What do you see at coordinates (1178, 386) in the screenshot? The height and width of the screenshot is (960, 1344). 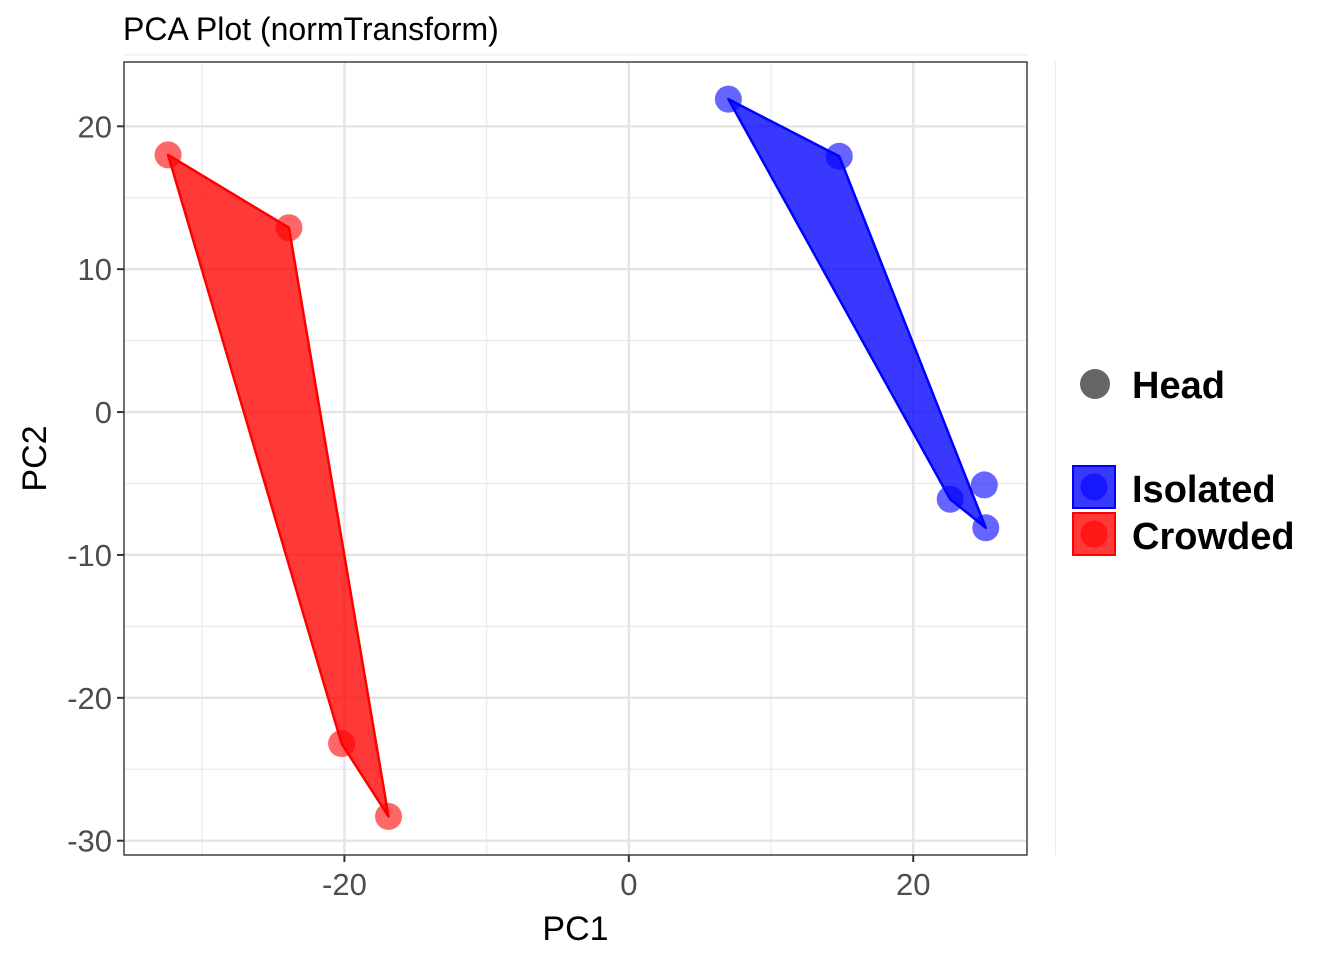 I see `legend-head-label: Head` at bounding box center [1178, 386].